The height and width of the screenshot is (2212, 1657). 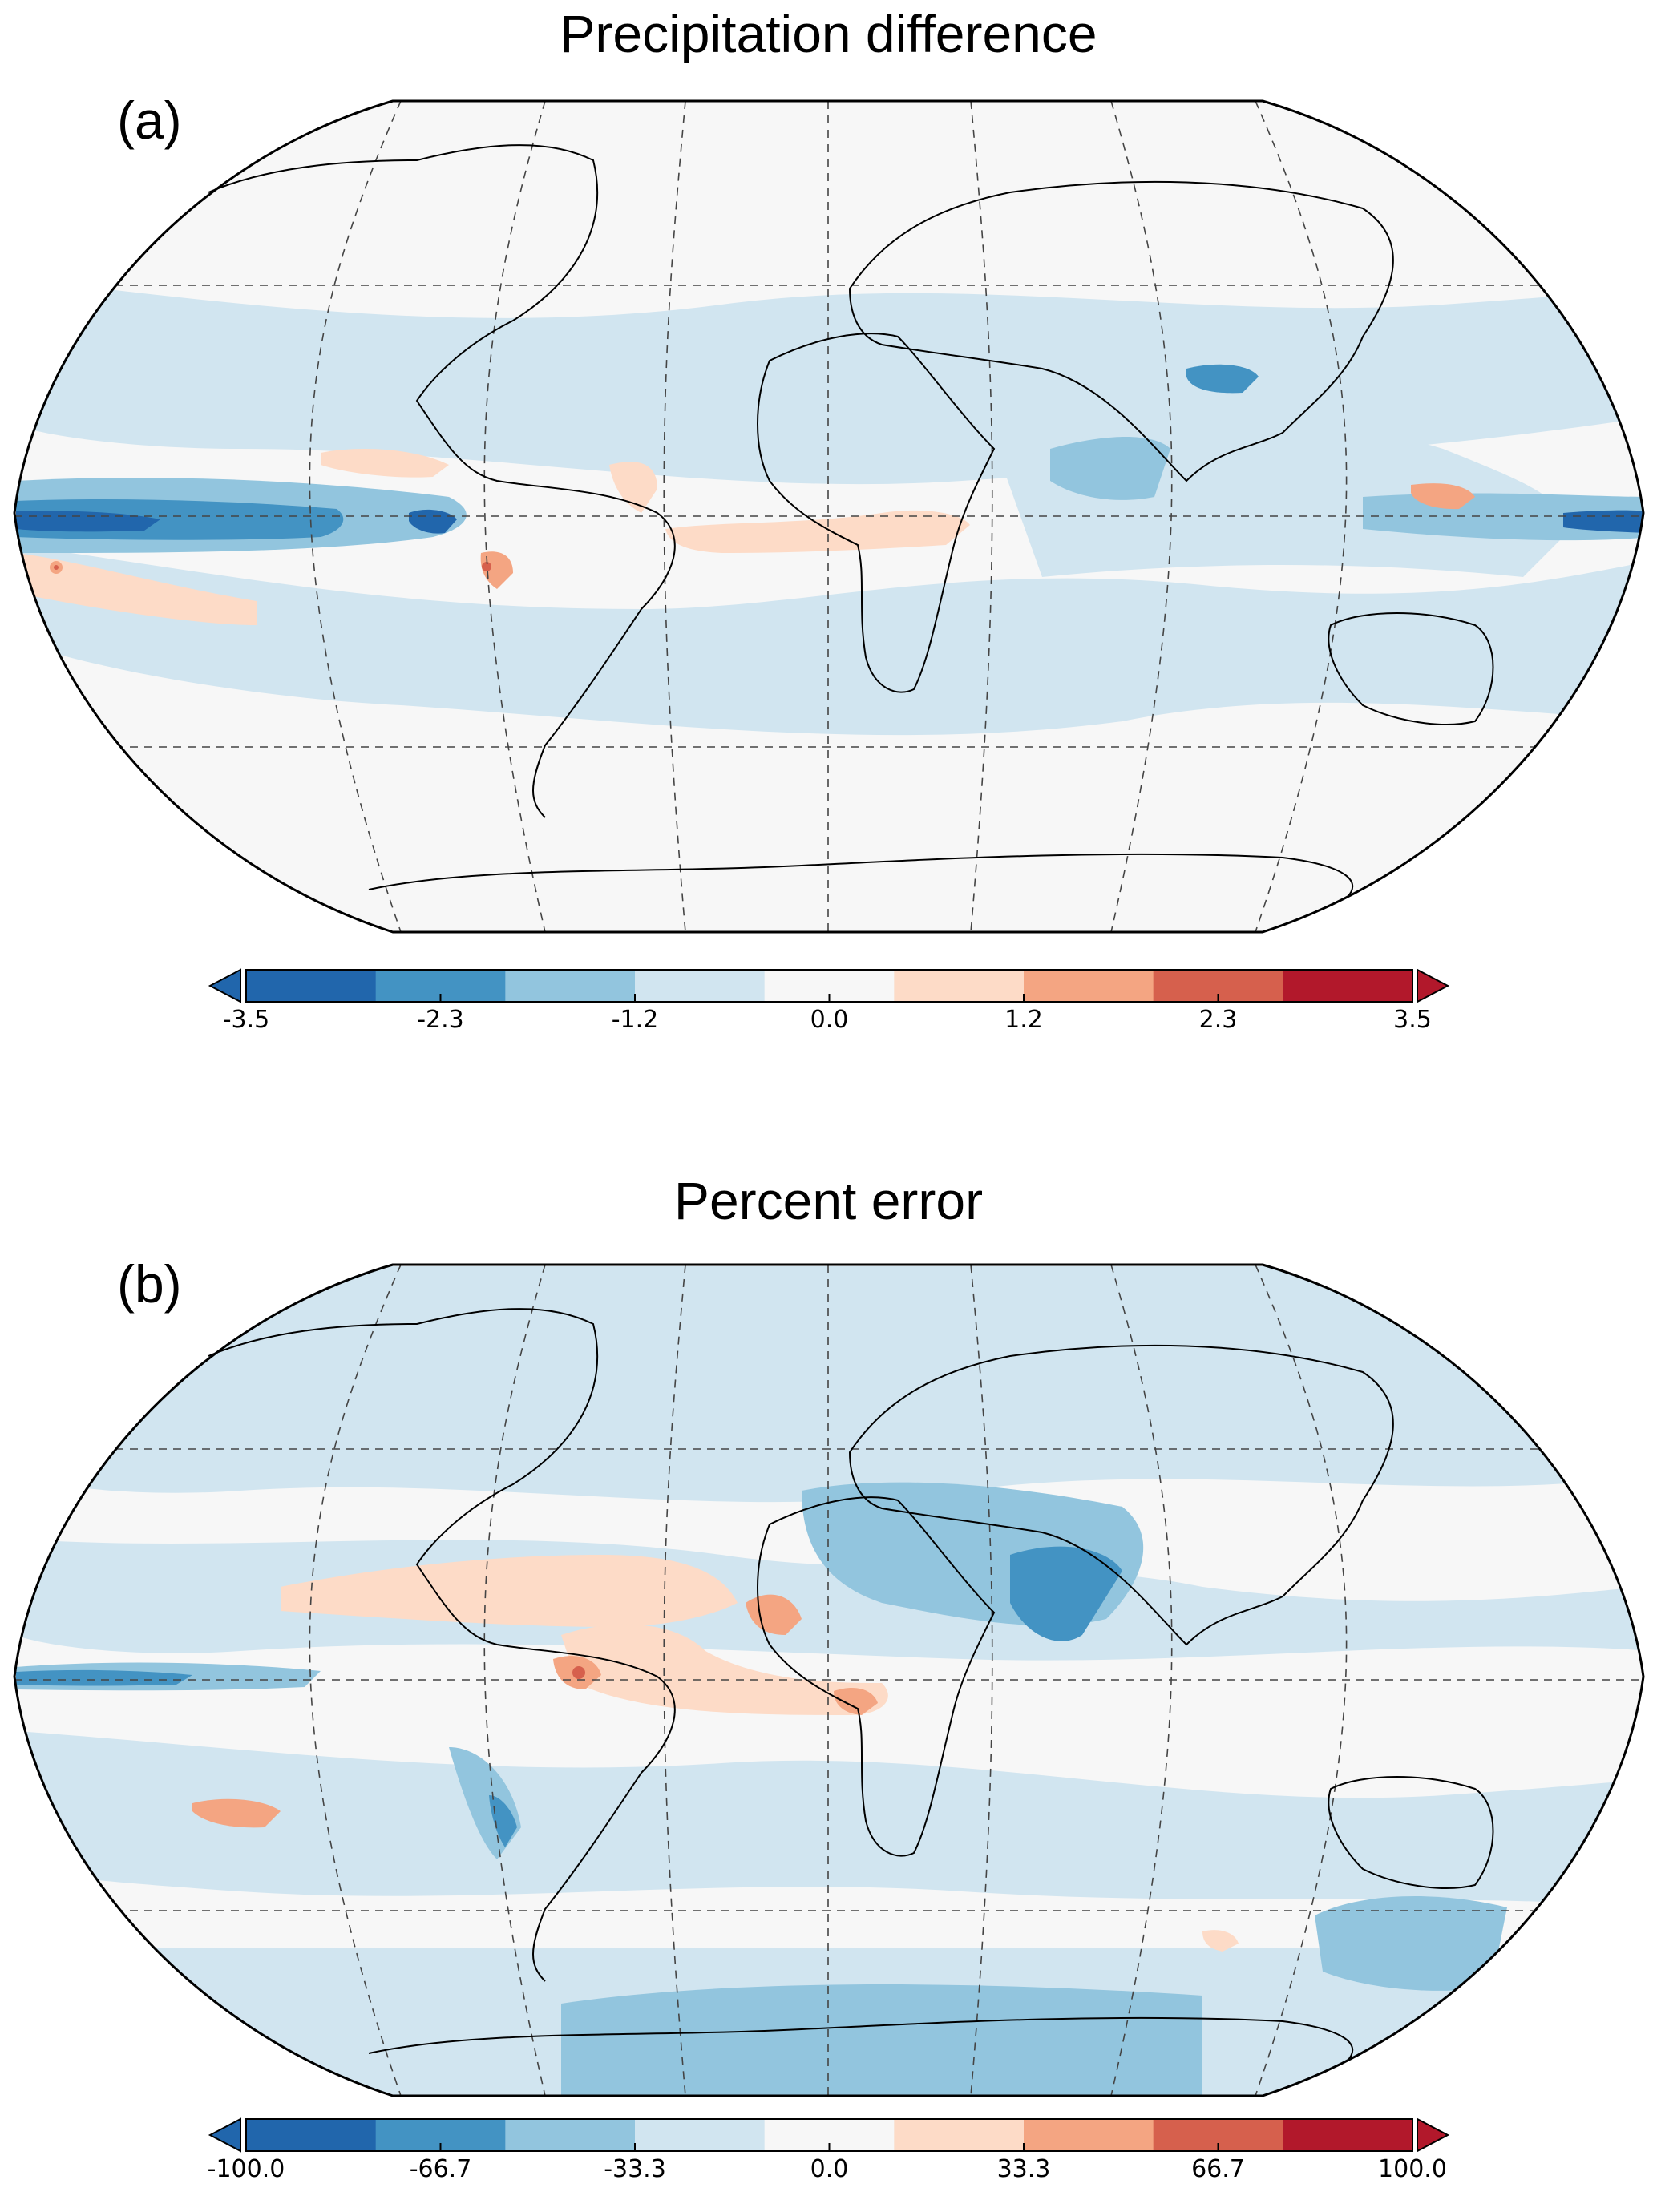 What do you see at coordinates (246, 1020) in the screenshot?
I see `colorbar-tick-label: -3.5` at bounding box center [246, 1020].